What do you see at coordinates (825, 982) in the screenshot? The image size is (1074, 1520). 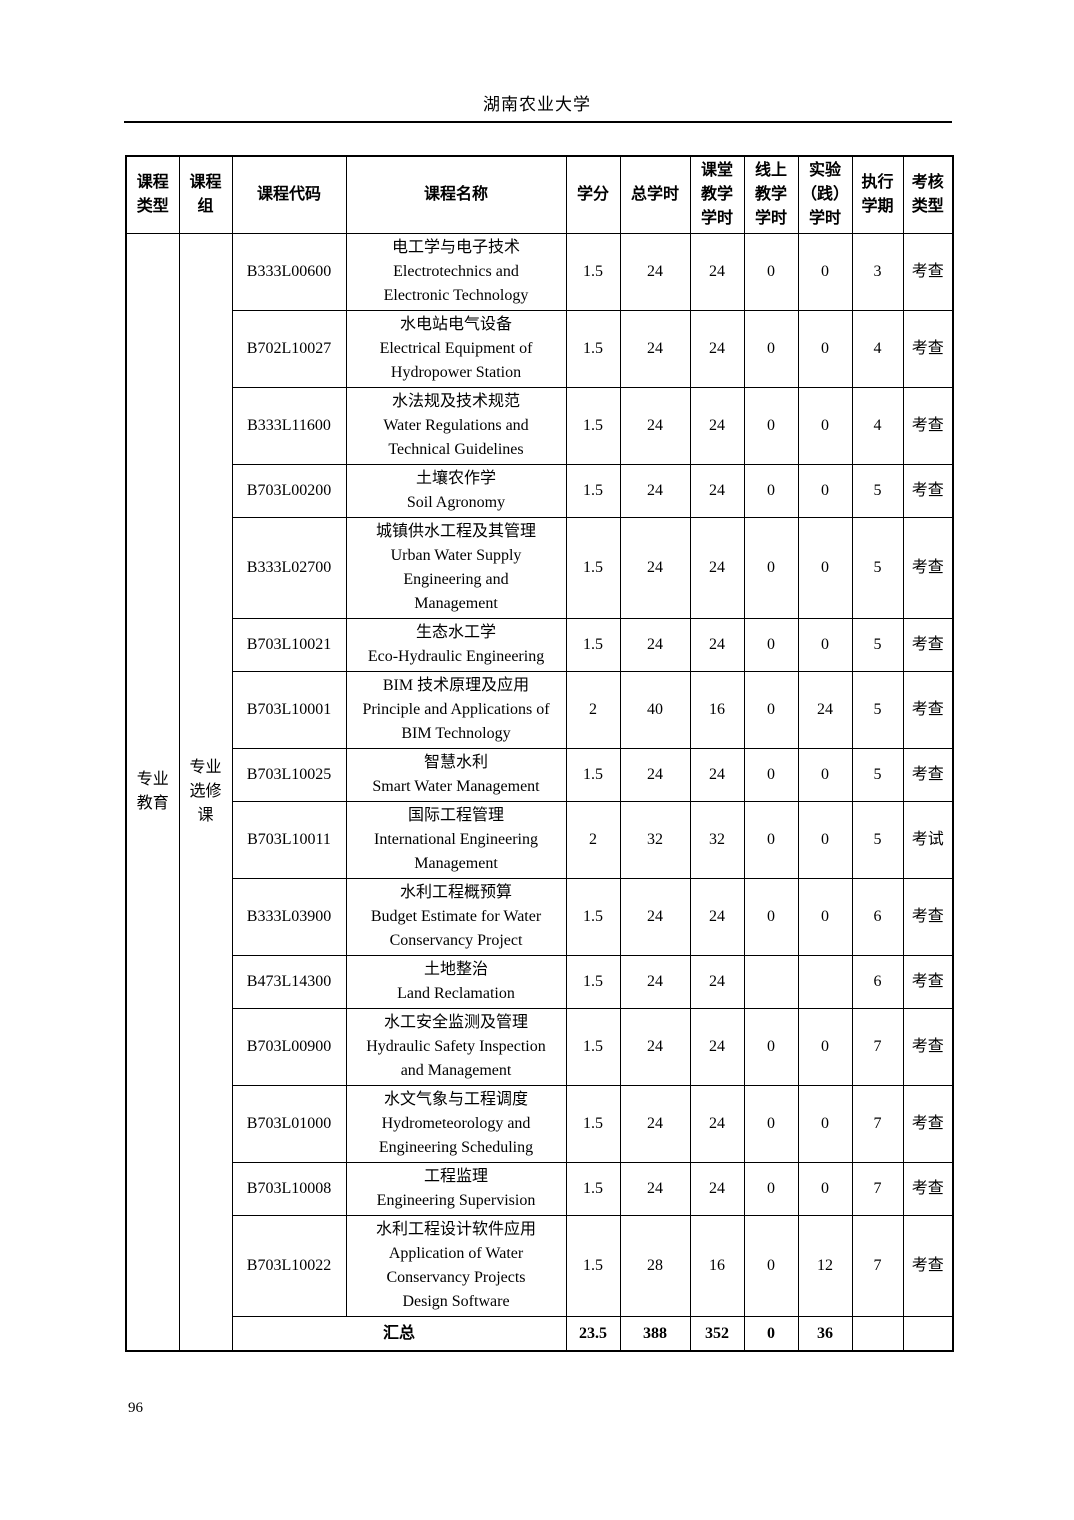 I see `lab-hours-cell` at bounding box center [825, 982].